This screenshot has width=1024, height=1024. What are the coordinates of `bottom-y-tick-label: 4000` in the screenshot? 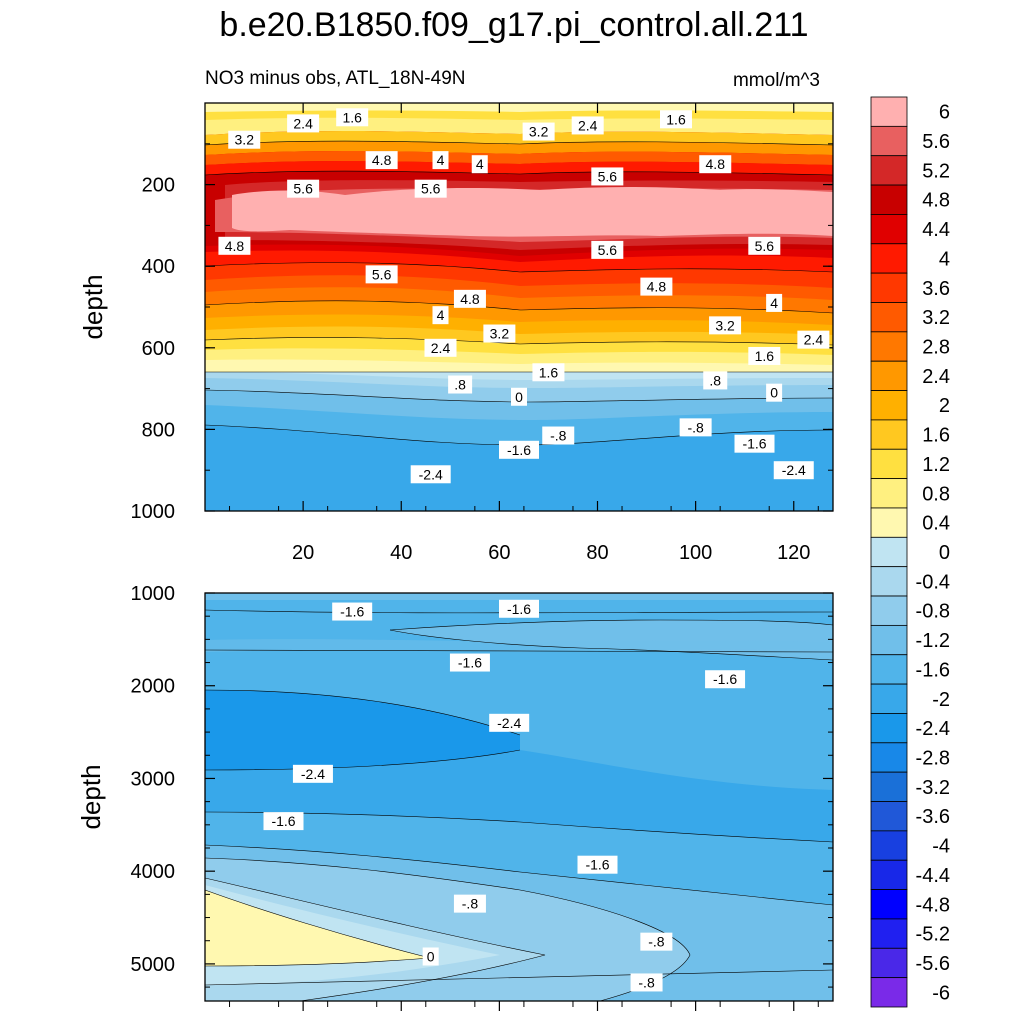 It's located at (153, 872).